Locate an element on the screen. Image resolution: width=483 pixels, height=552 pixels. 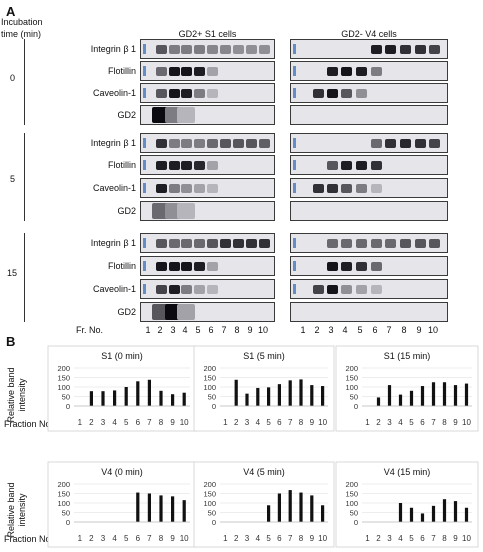
y-tick-label: 0 is located at coordinates (68, 406).